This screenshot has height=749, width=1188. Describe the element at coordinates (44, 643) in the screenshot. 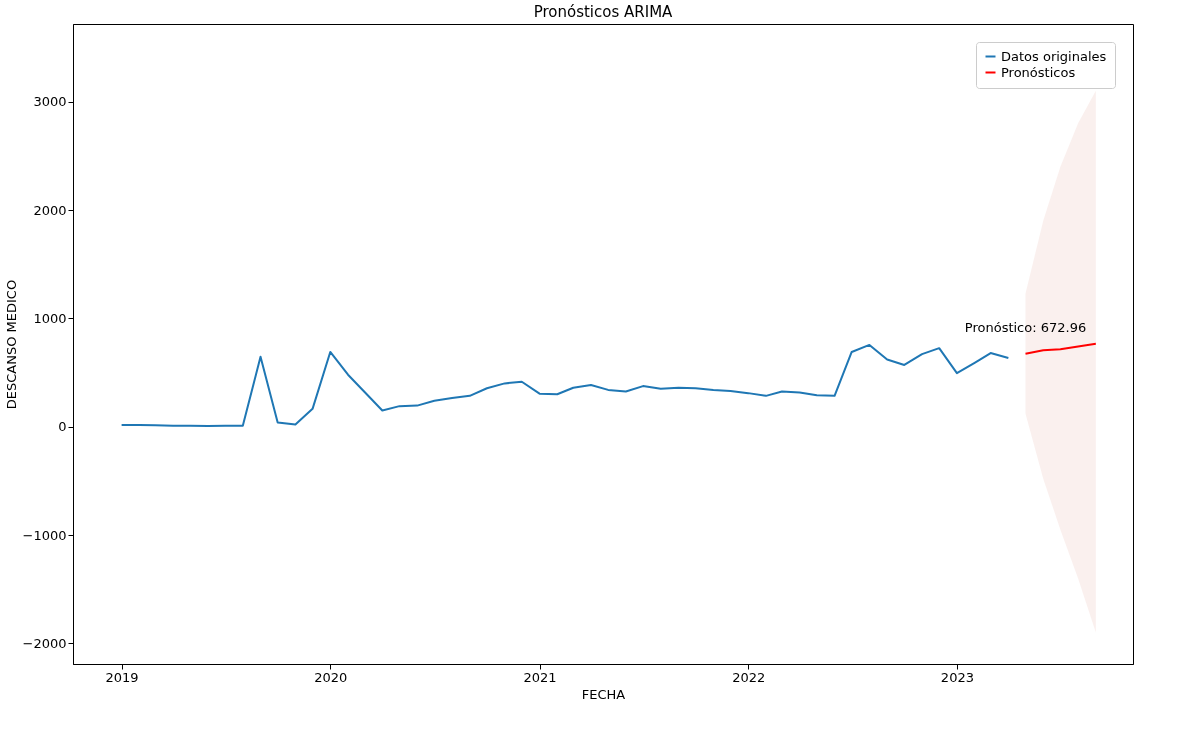

I see `y-tick-label: −2000` at that location.